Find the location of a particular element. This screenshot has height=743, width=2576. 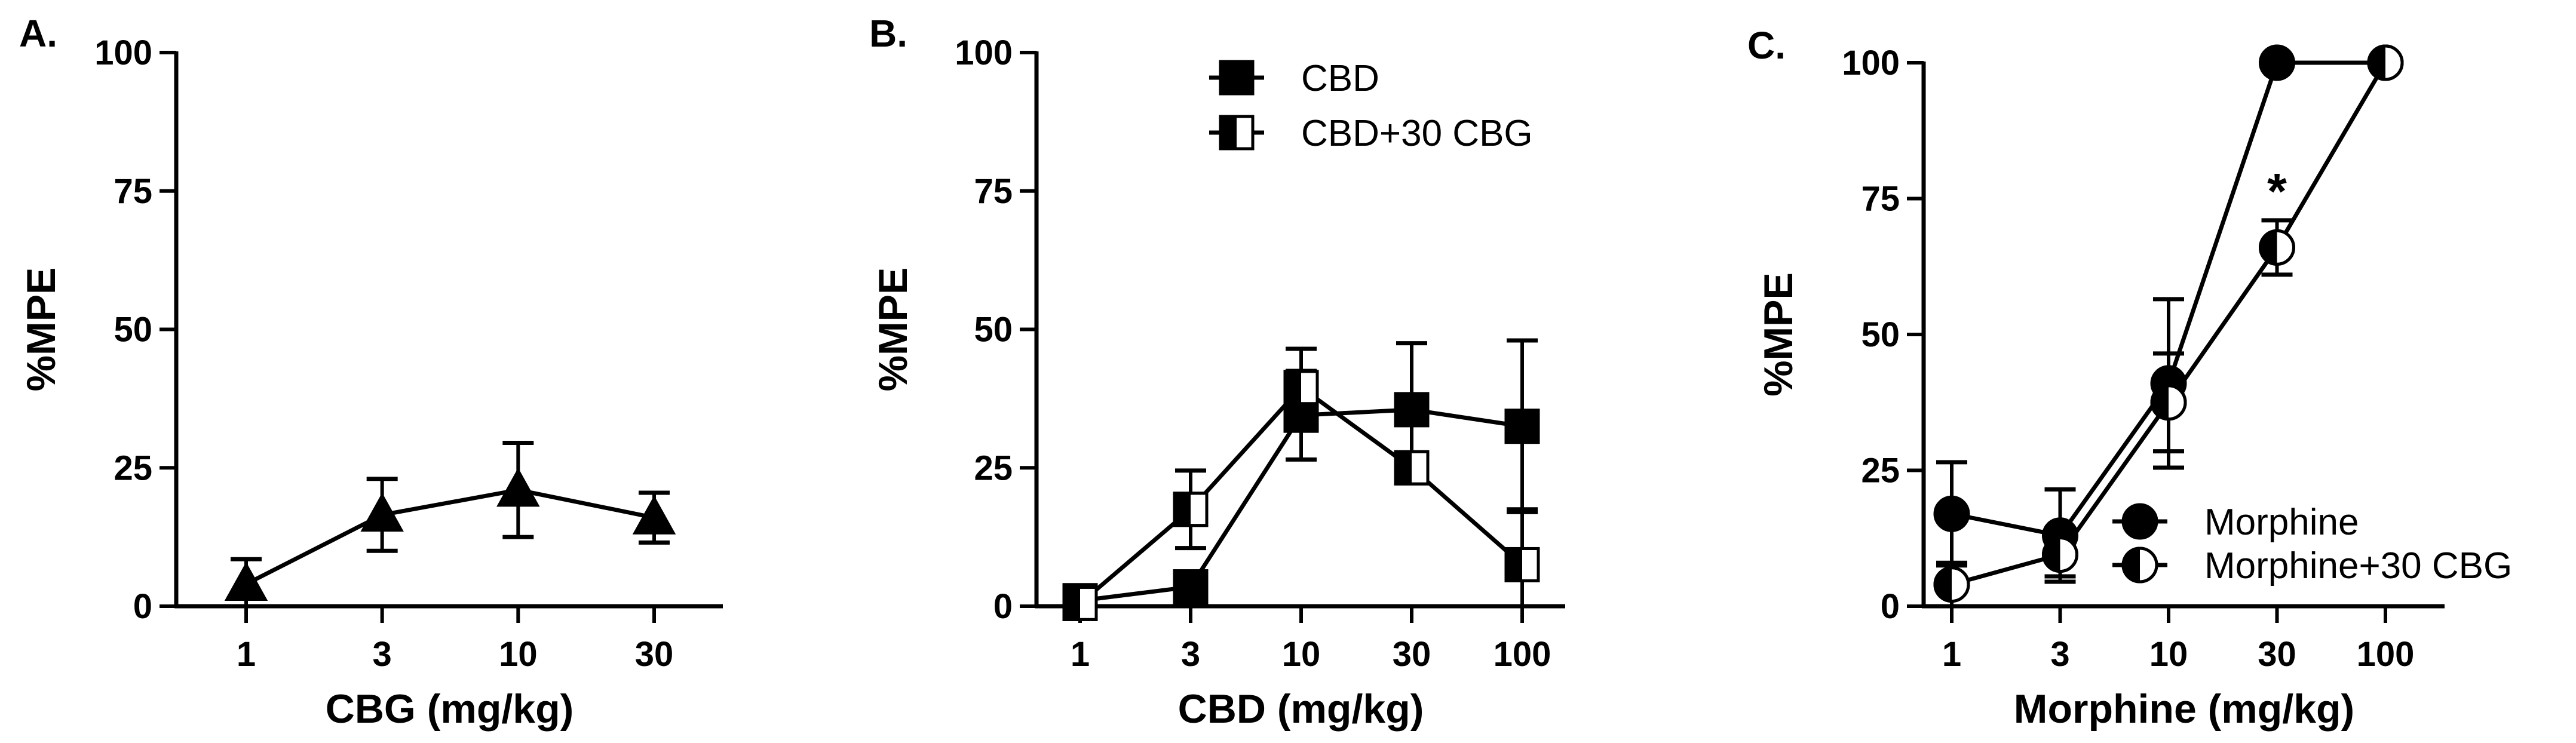

legend-label: CBD+30 CBG is located at coordinates (1417, 133).